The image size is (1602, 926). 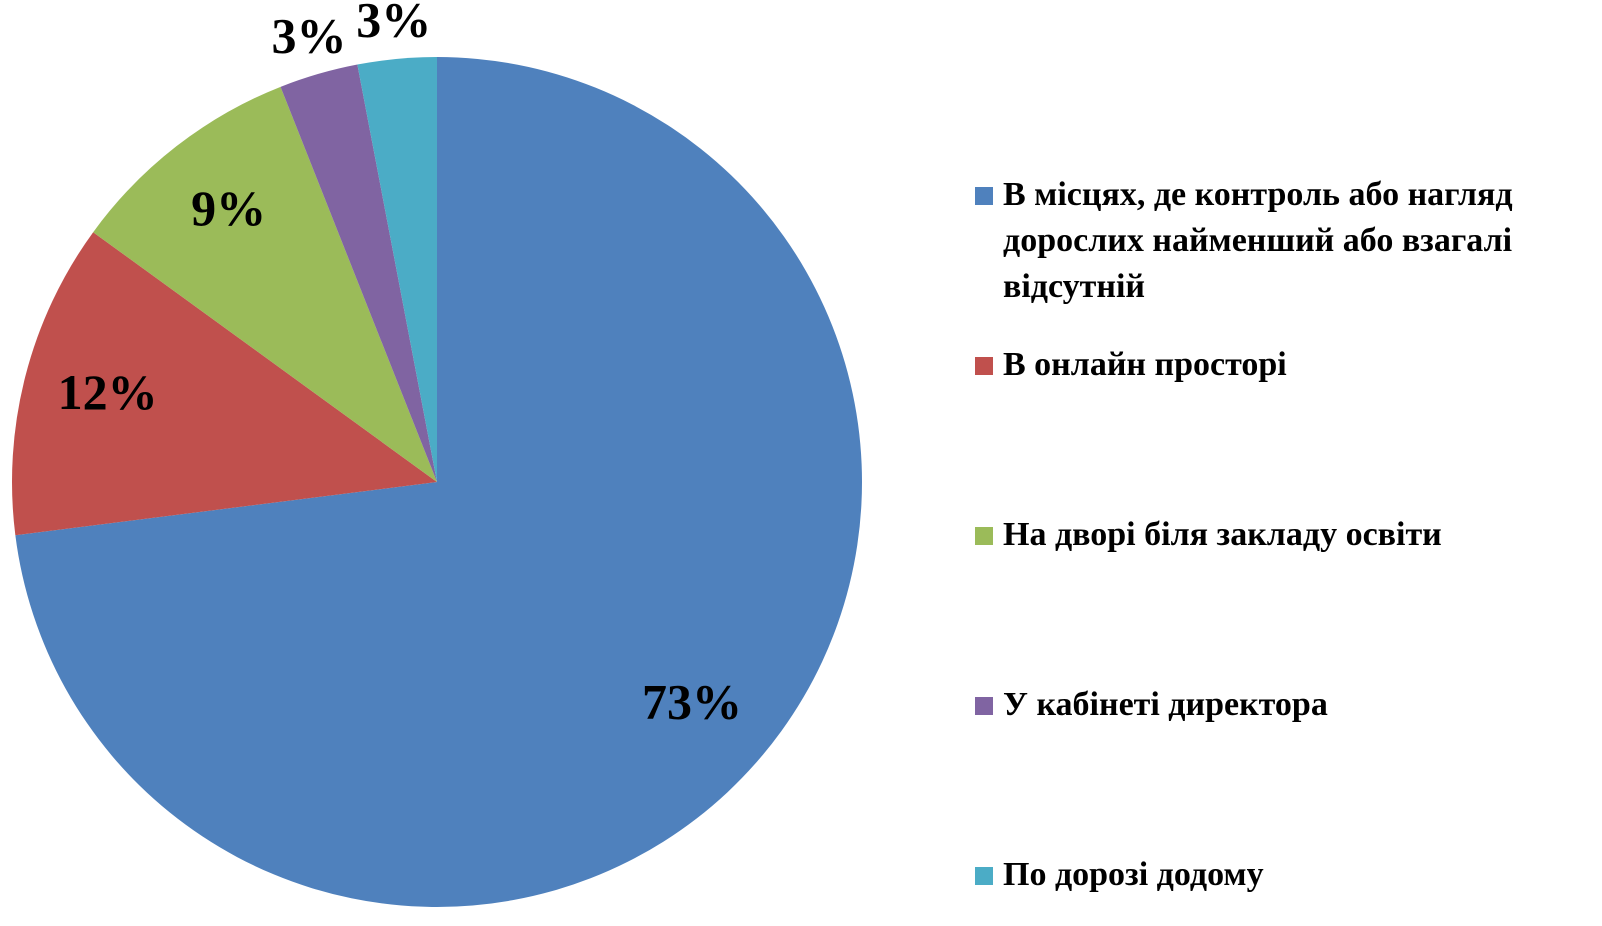 What do you see at coordinates (228, 208) in the screenshot?
I see `data-label: 9%` at bounding box center [228, 208].